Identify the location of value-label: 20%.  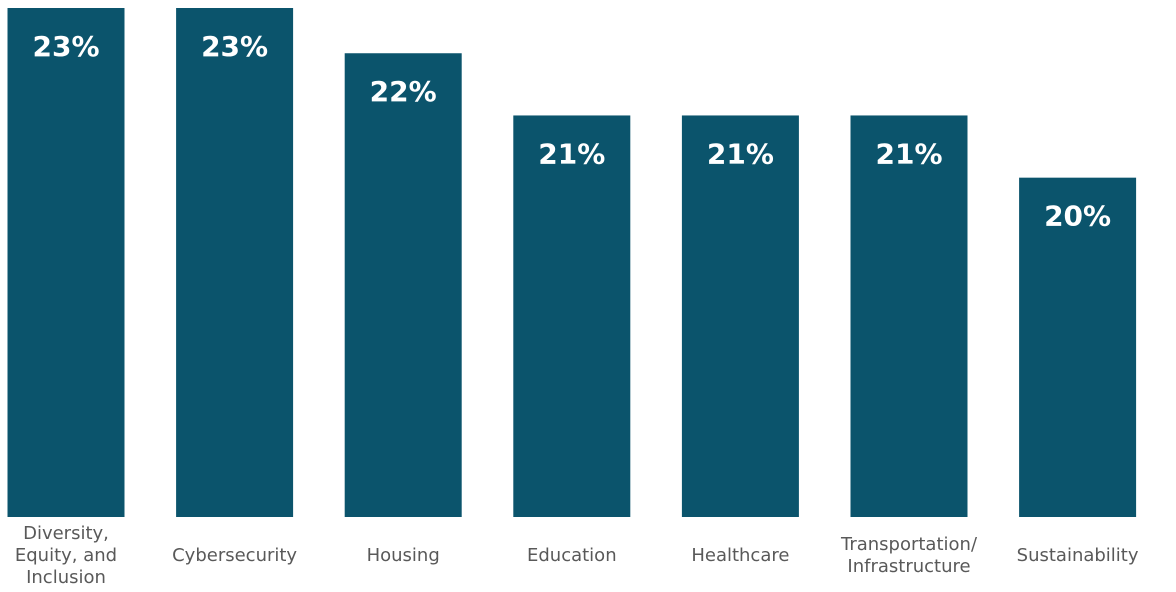
(1077, 216).